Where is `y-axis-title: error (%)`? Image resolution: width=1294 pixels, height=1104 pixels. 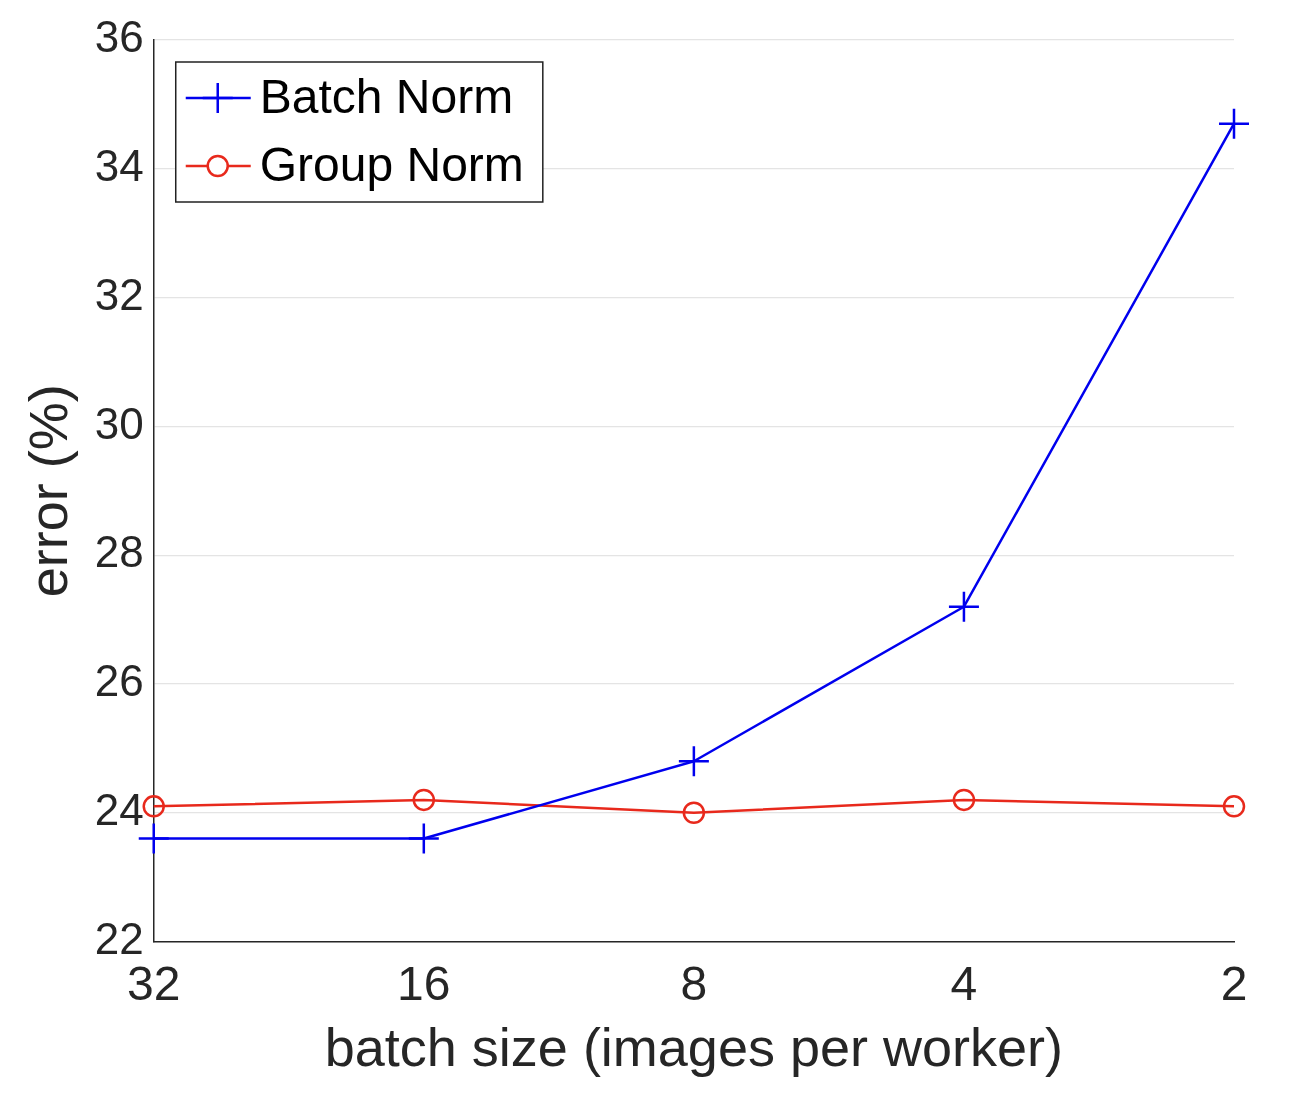 y-axis-title: error (%) is located at coordinates (48, 491).